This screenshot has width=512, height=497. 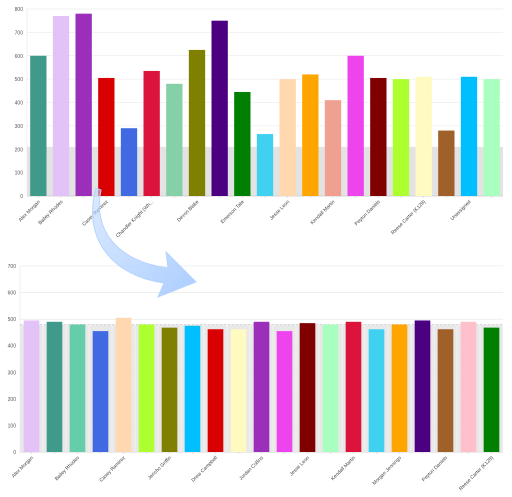 I want to click on x-tick-label: Emerson Tate, so click(x=233, y=212).